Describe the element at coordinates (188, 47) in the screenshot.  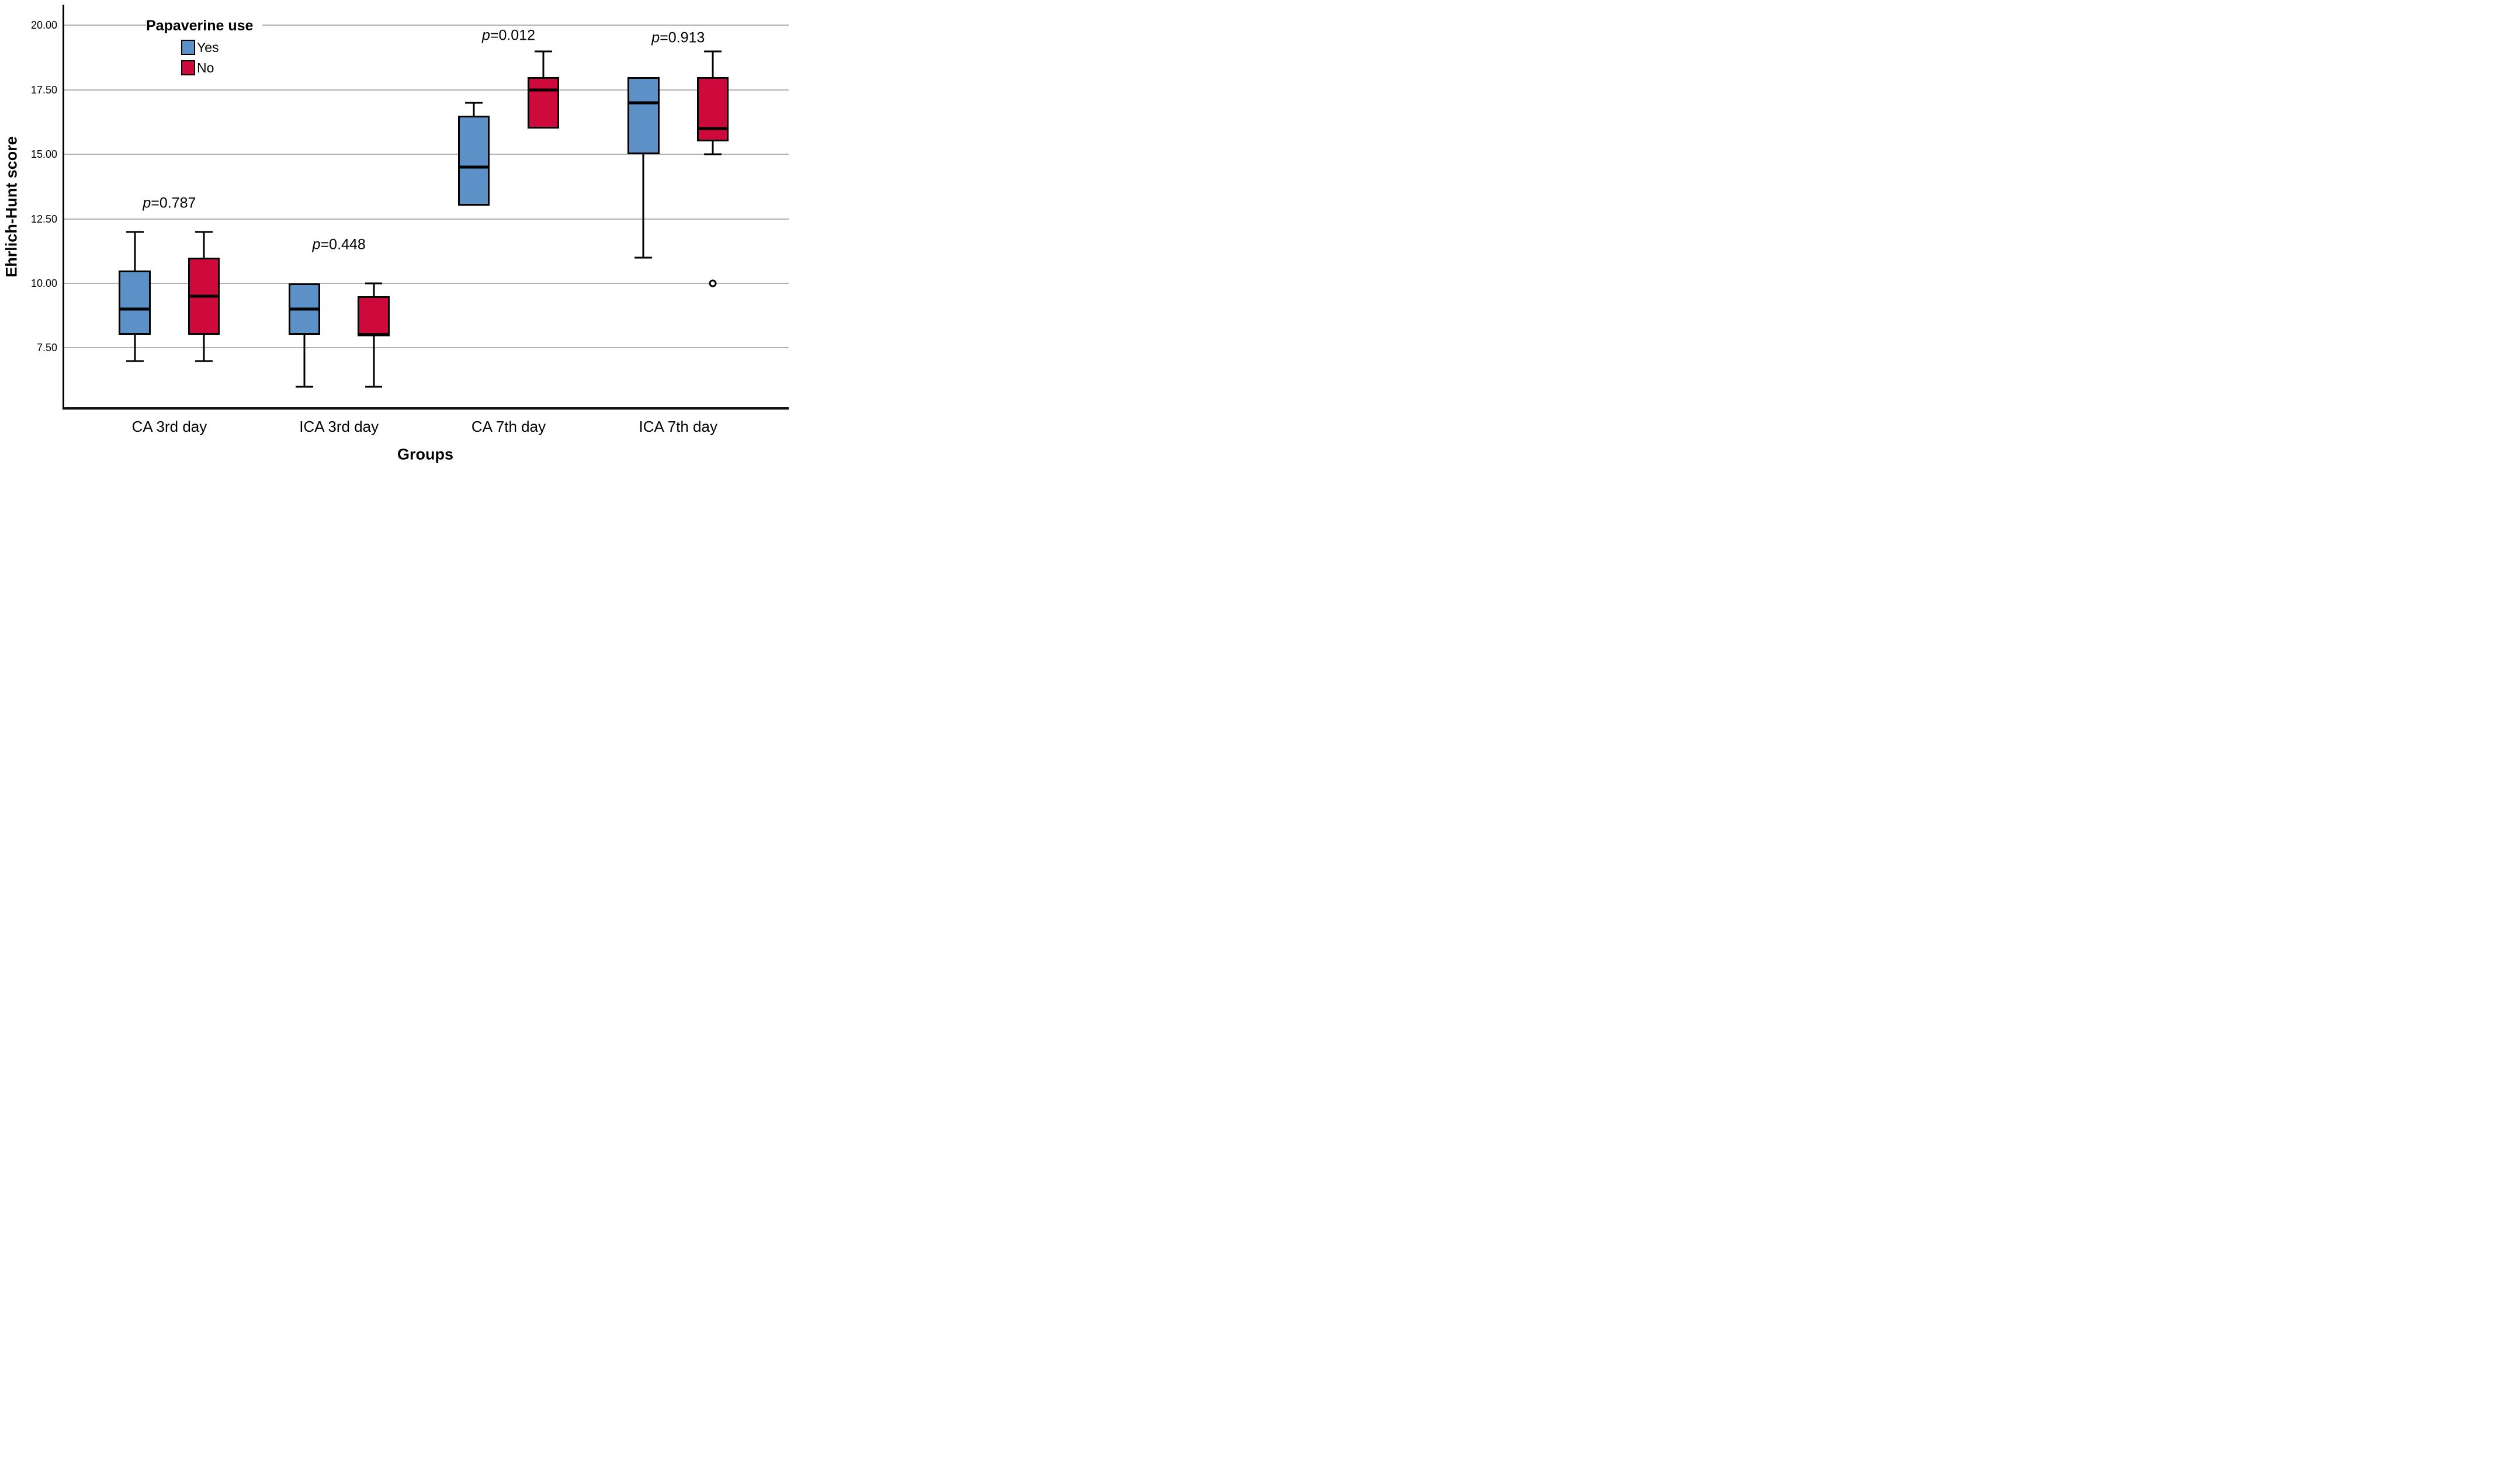
I see `legend-swatch-yes` at that location.